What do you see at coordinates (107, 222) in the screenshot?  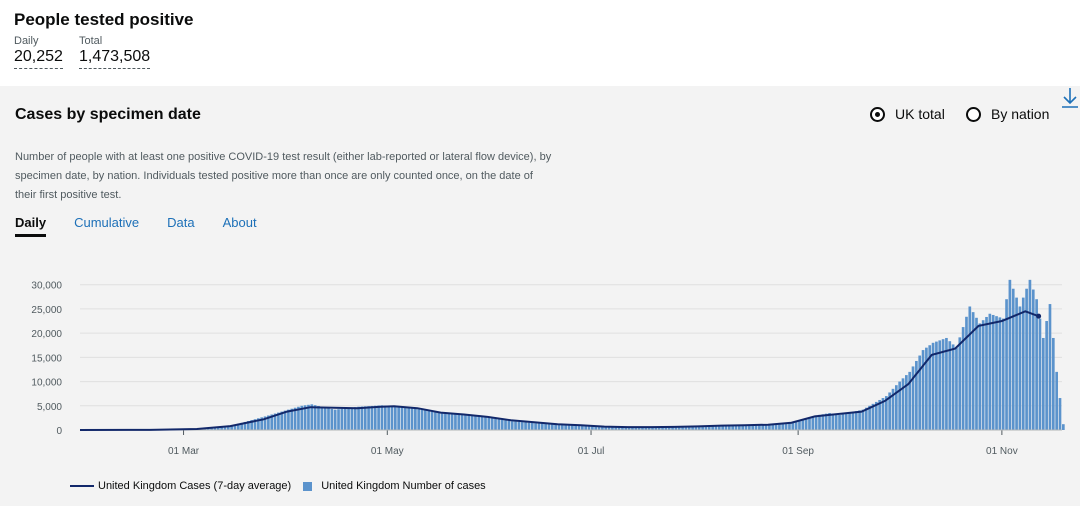 I see `tab-cumulative: Cumulative` at bounding box center [107, 222].